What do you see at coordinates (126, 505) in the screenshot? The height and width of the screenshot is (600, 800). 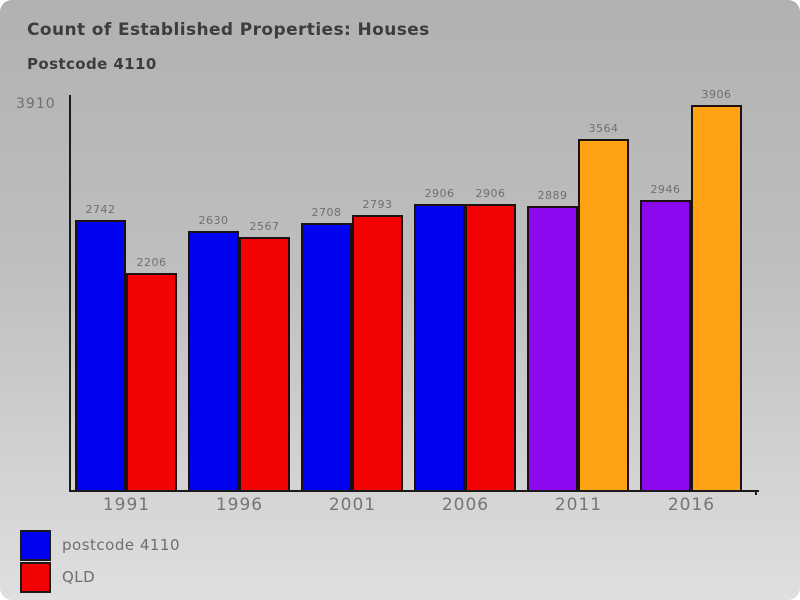 I see `x-axis-label-1991: 1991` at bounding box center [126, 505].